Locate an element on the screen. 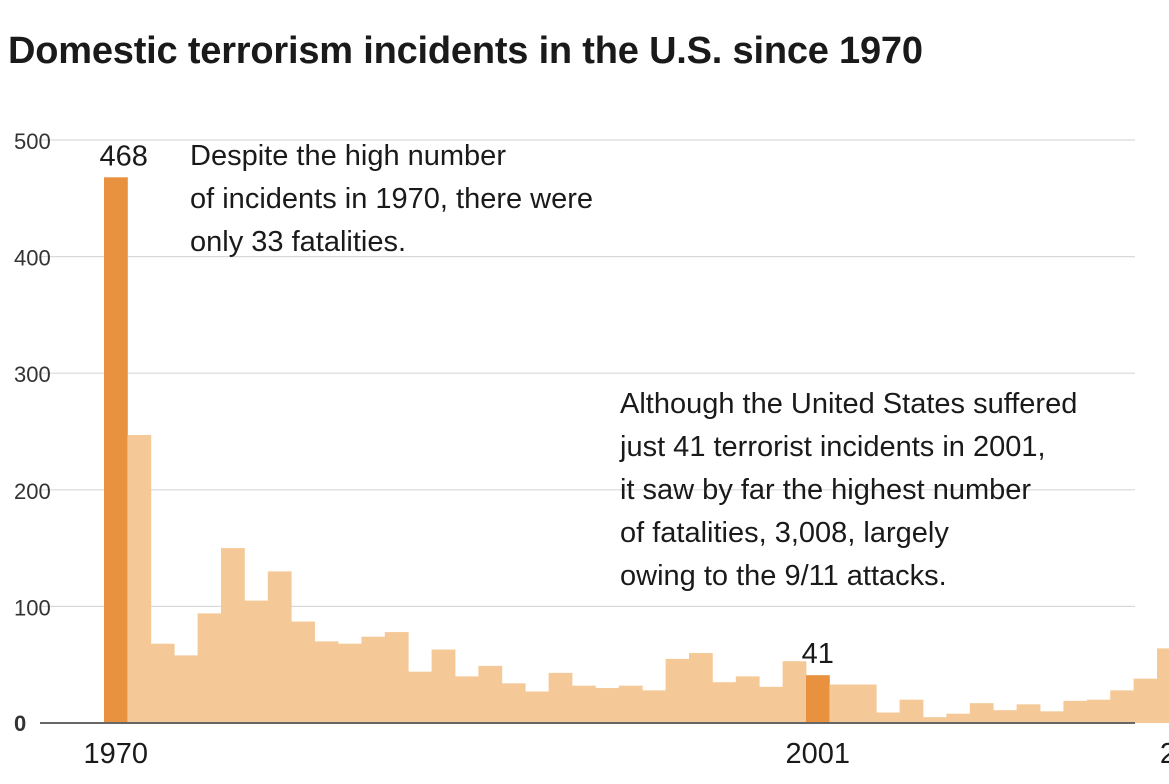 The height and width of the screenshot is (784, 1169). data-label: 468 is located at coordinates (124, 156).